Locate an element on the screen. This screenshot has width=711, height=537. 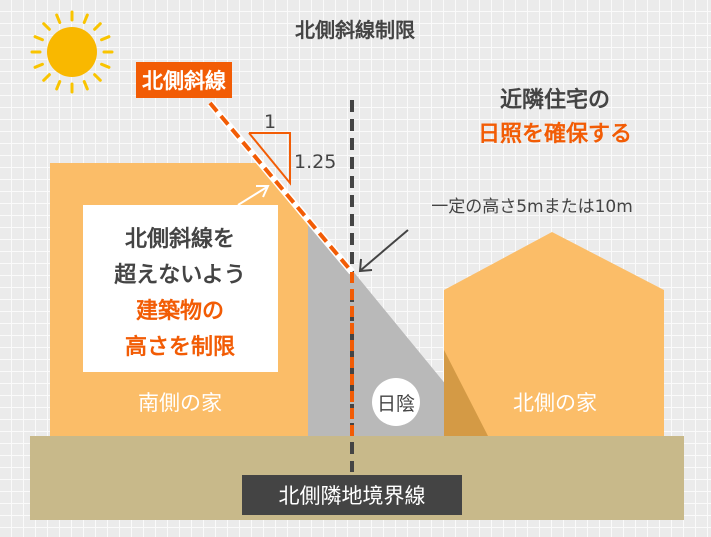
south-house-label: 南側の家 is located at coordinates (180, 403).